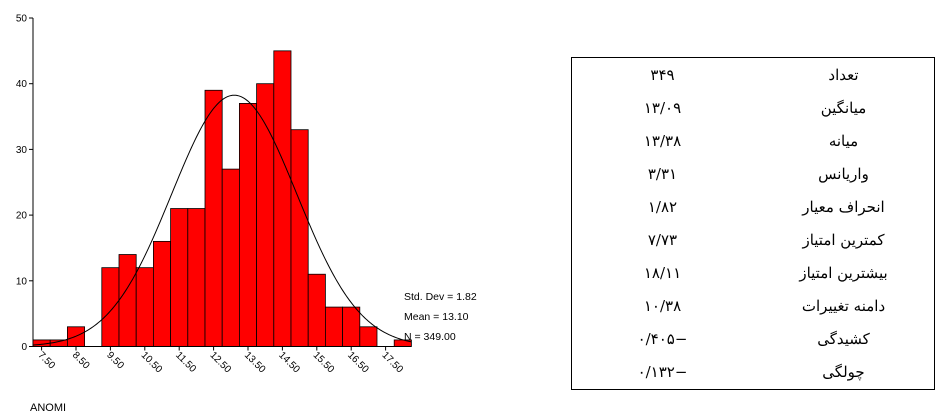 The image size is (952, 414). Describe the element at coordinates (24, 347) in the screenshot. I see `y-tick-label: 0` at that location.